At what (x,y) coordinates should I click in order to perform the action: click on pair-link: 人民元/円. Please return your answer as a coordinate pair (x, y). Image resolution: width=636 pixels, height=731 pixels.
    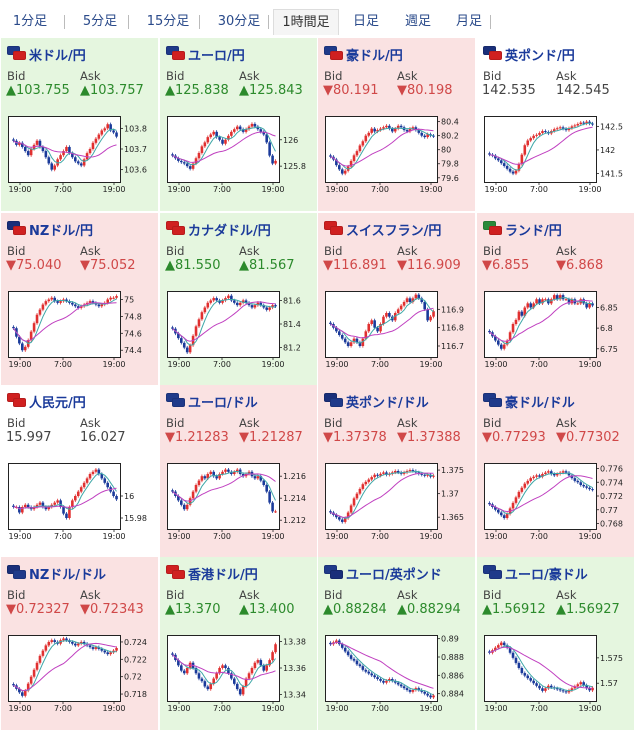
    Looking at the image, I should click on (57, 403).